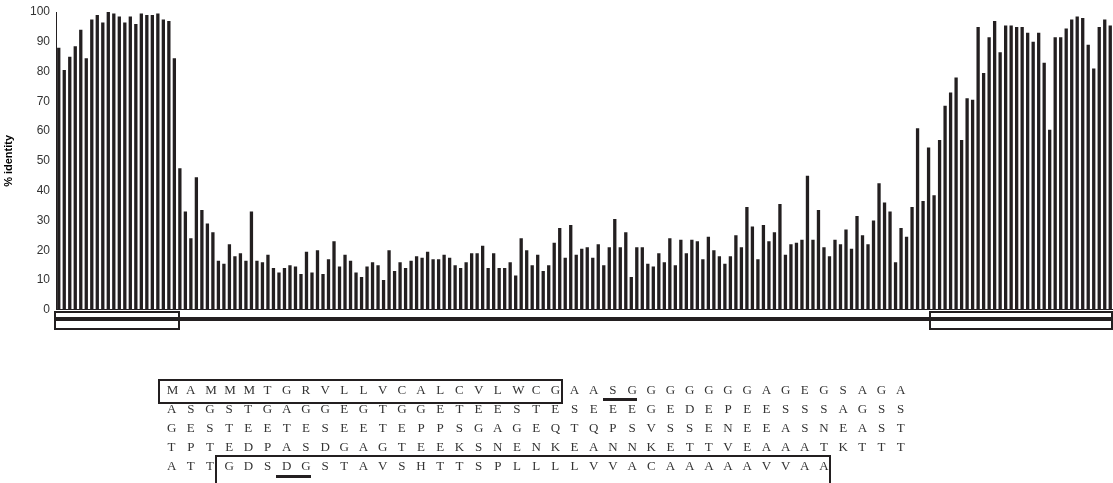 This screenshot has width=1113, height=483. What do you see at coordinates (497, 465) in the screenshot?
I see `text: A T T G D S D G S T A V S H T T S P L L L L V V A C A A A A A V V A A` at bounding box center [497, 465].